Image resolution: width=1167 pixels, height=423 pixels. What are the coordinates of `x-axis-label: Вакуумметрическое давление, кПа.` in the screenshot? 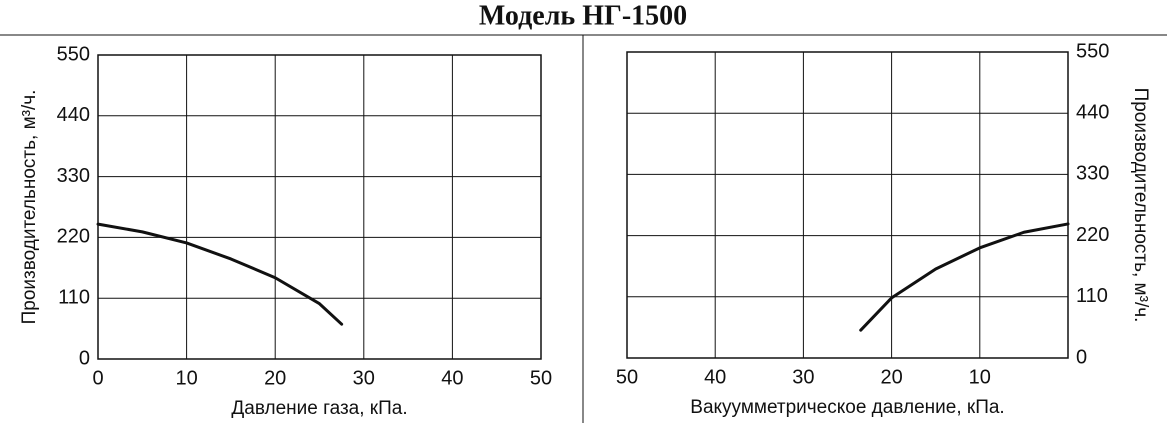 It's located at (847, 407).